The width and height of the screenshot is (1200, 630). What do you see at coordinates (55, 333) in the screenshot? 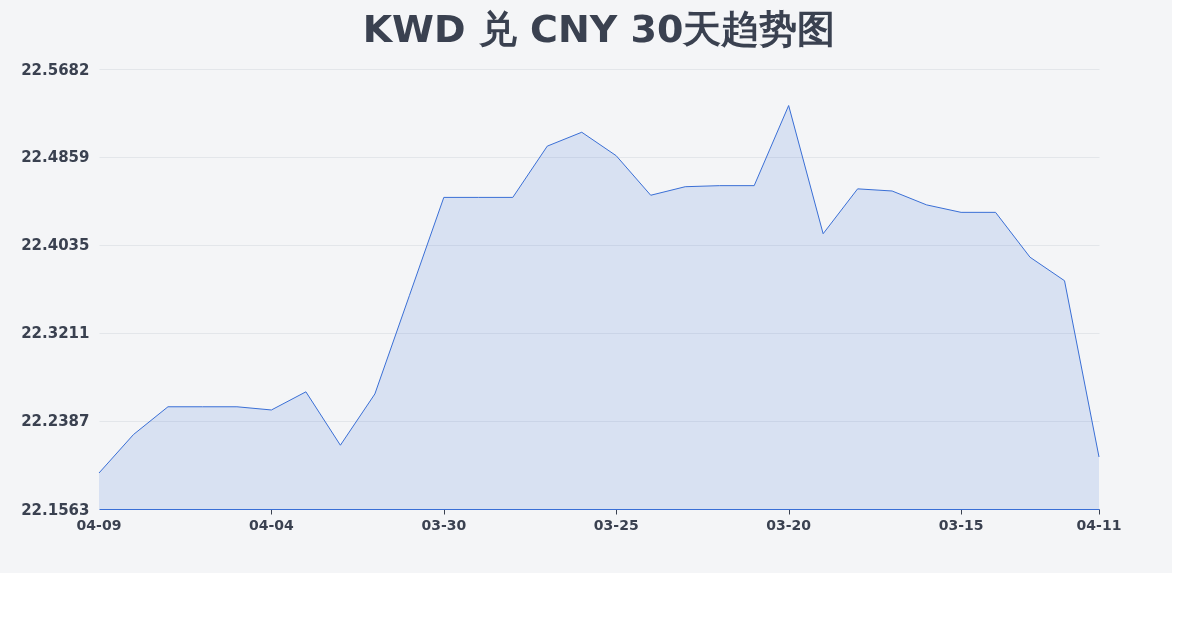
I see `y-tick-label: 22.3211` at bounding box center [55, 333].